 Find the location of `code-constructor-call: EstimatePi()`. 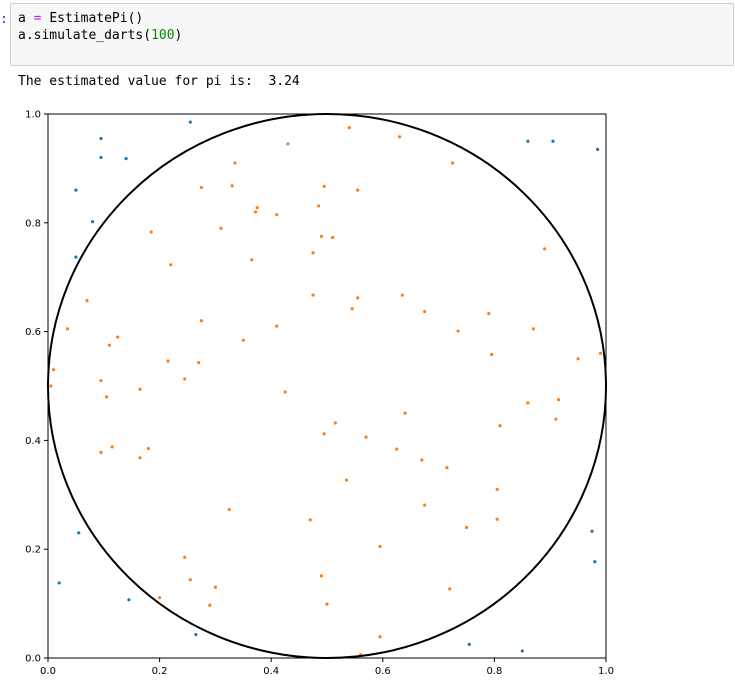

code-constructor-call: EstimatePi() is located at coordinates (96, 18).